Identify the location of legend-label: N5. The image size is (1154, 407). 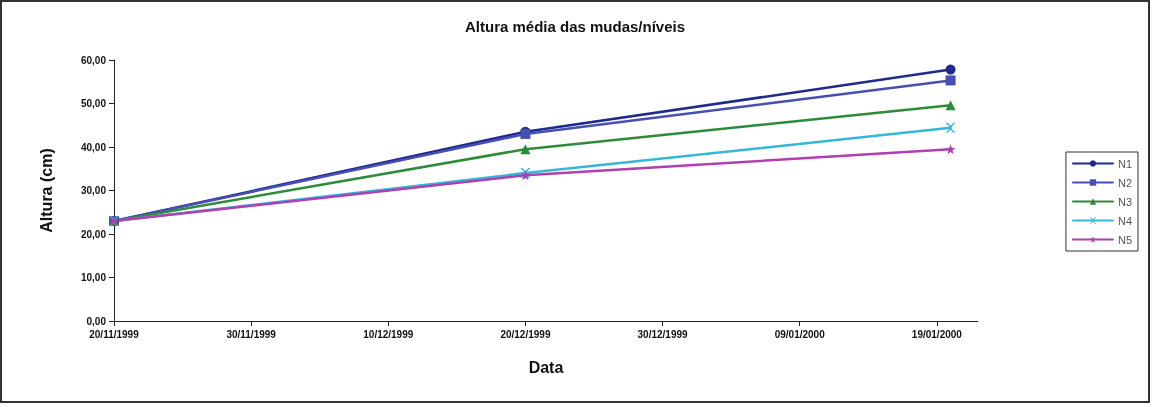
(1124, 239).